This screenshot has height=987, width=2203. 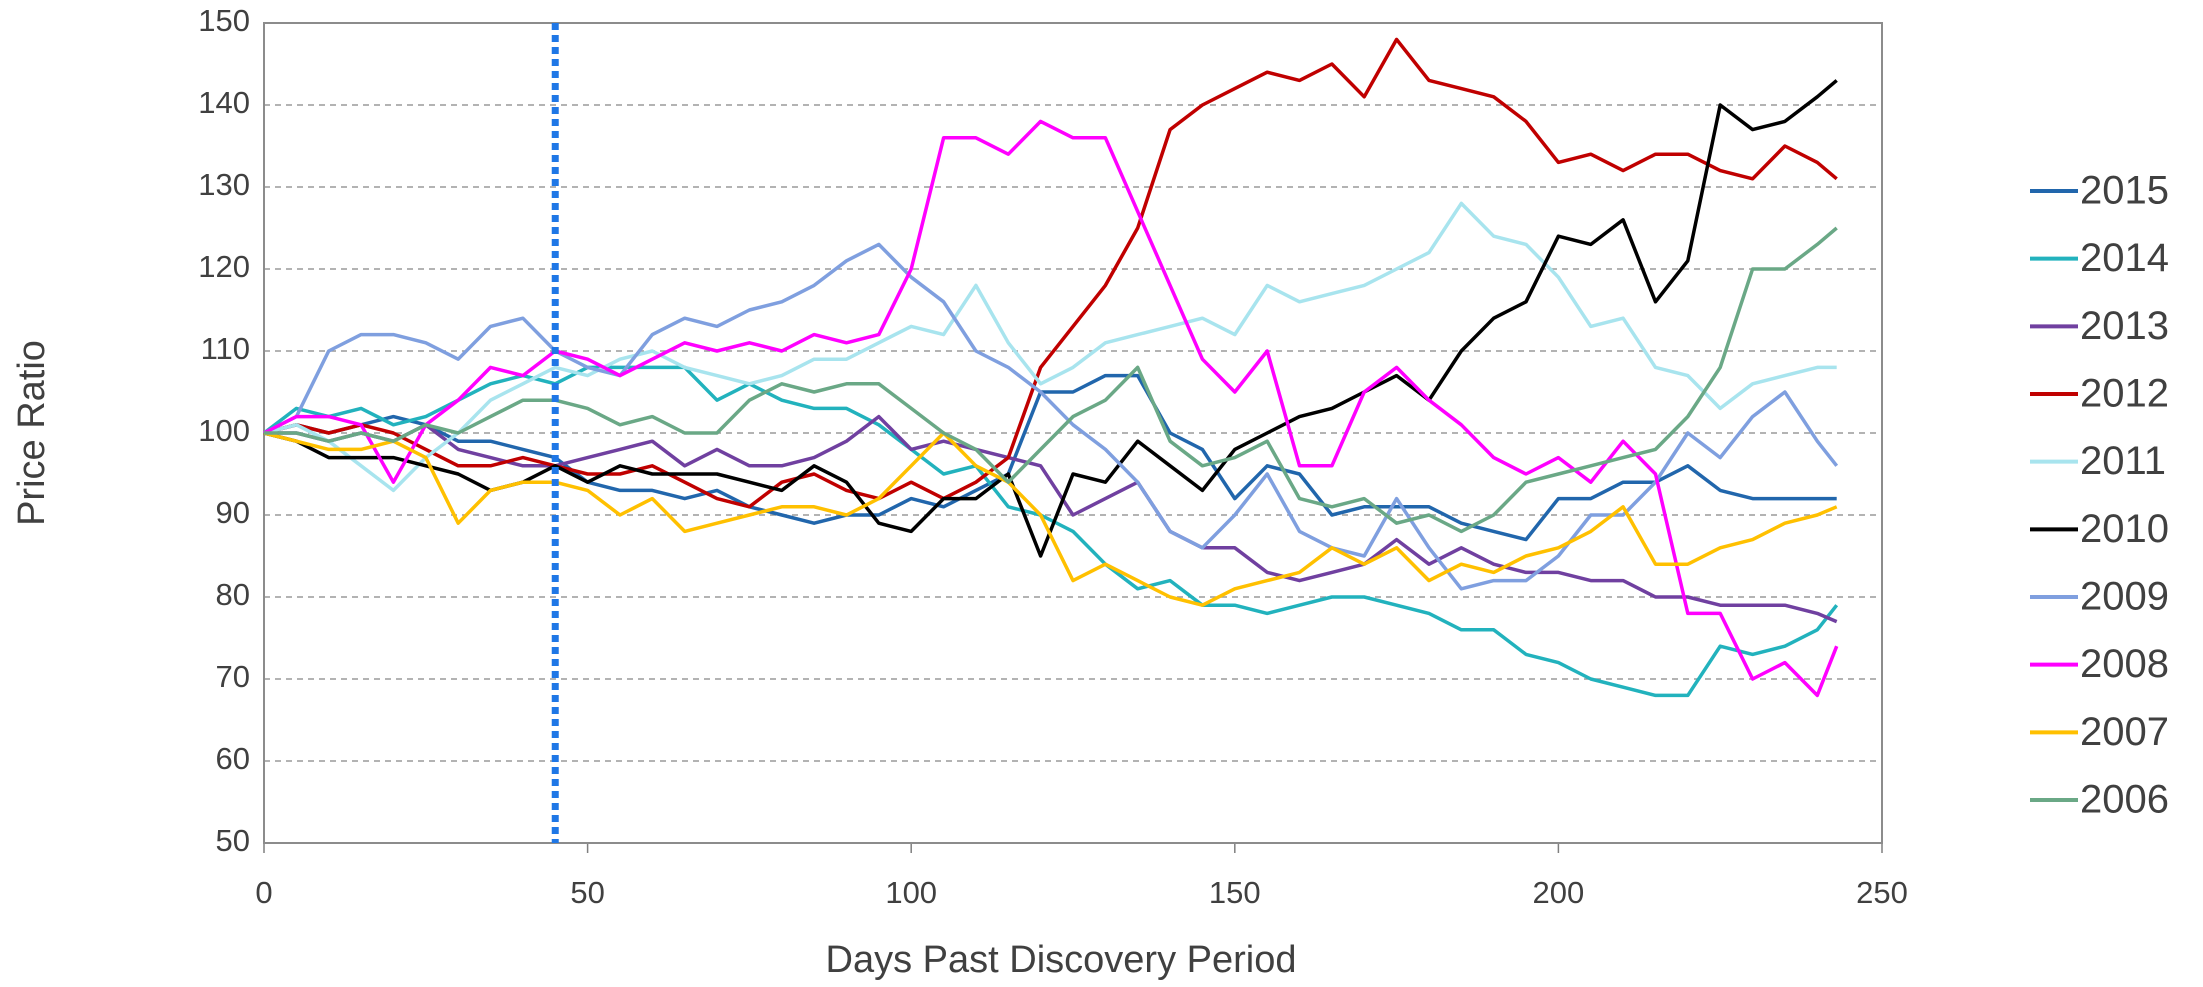 What do you see at coordinates (2124, 326) in the screenshot?
I see `legend-label: 2013` at bounding box center [2124, 326].